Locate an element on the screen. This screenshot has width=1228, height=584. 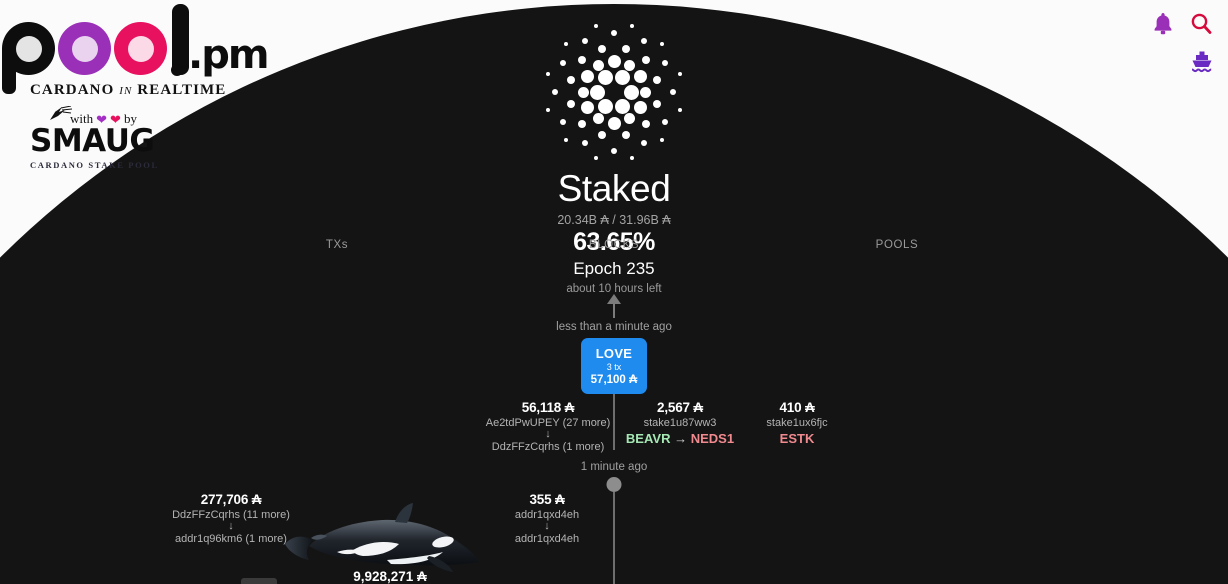
smaug-wordmark: SMAUG is located at coordinates (92, 141).